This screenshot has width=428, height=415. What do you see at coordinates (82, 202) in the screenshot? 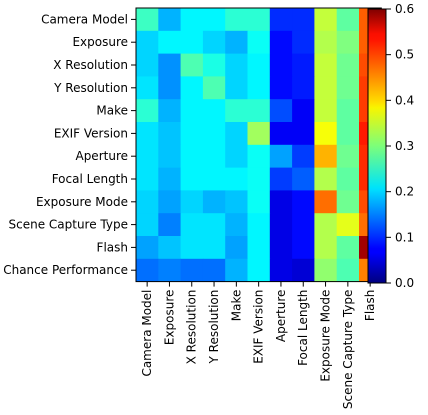
I see `row-label: Exposure Mode` at bounding box center [82, 202].